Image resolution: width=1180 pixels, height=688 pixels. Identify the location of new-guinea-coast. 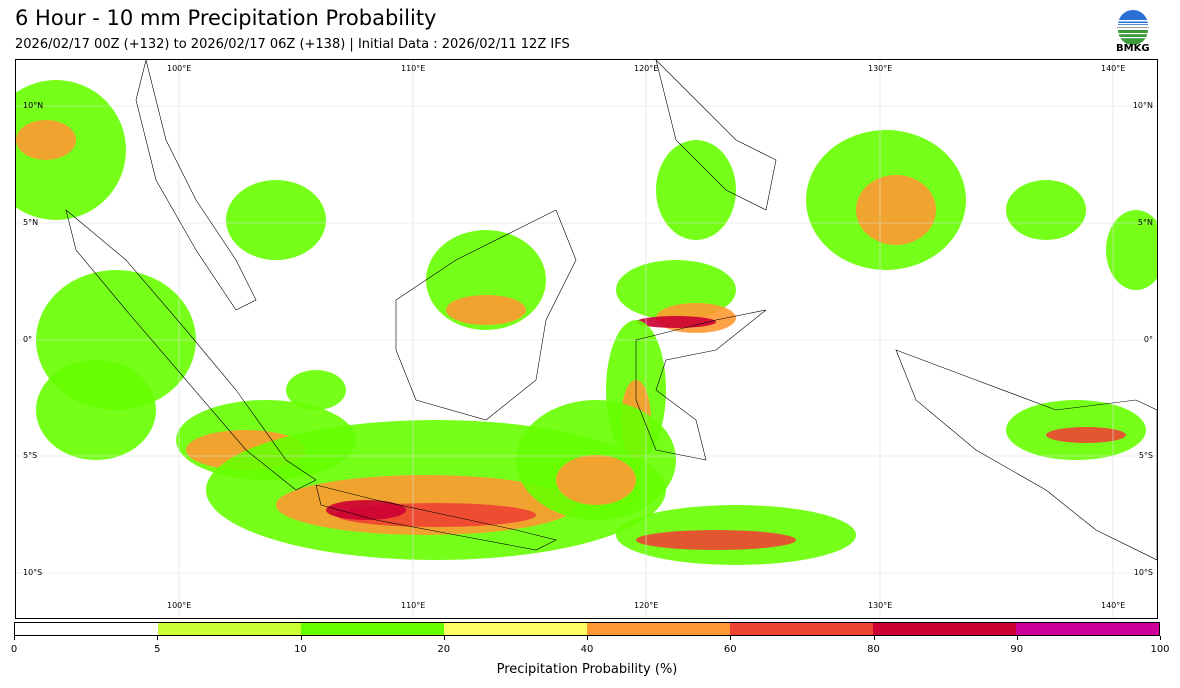
(1026, 455).